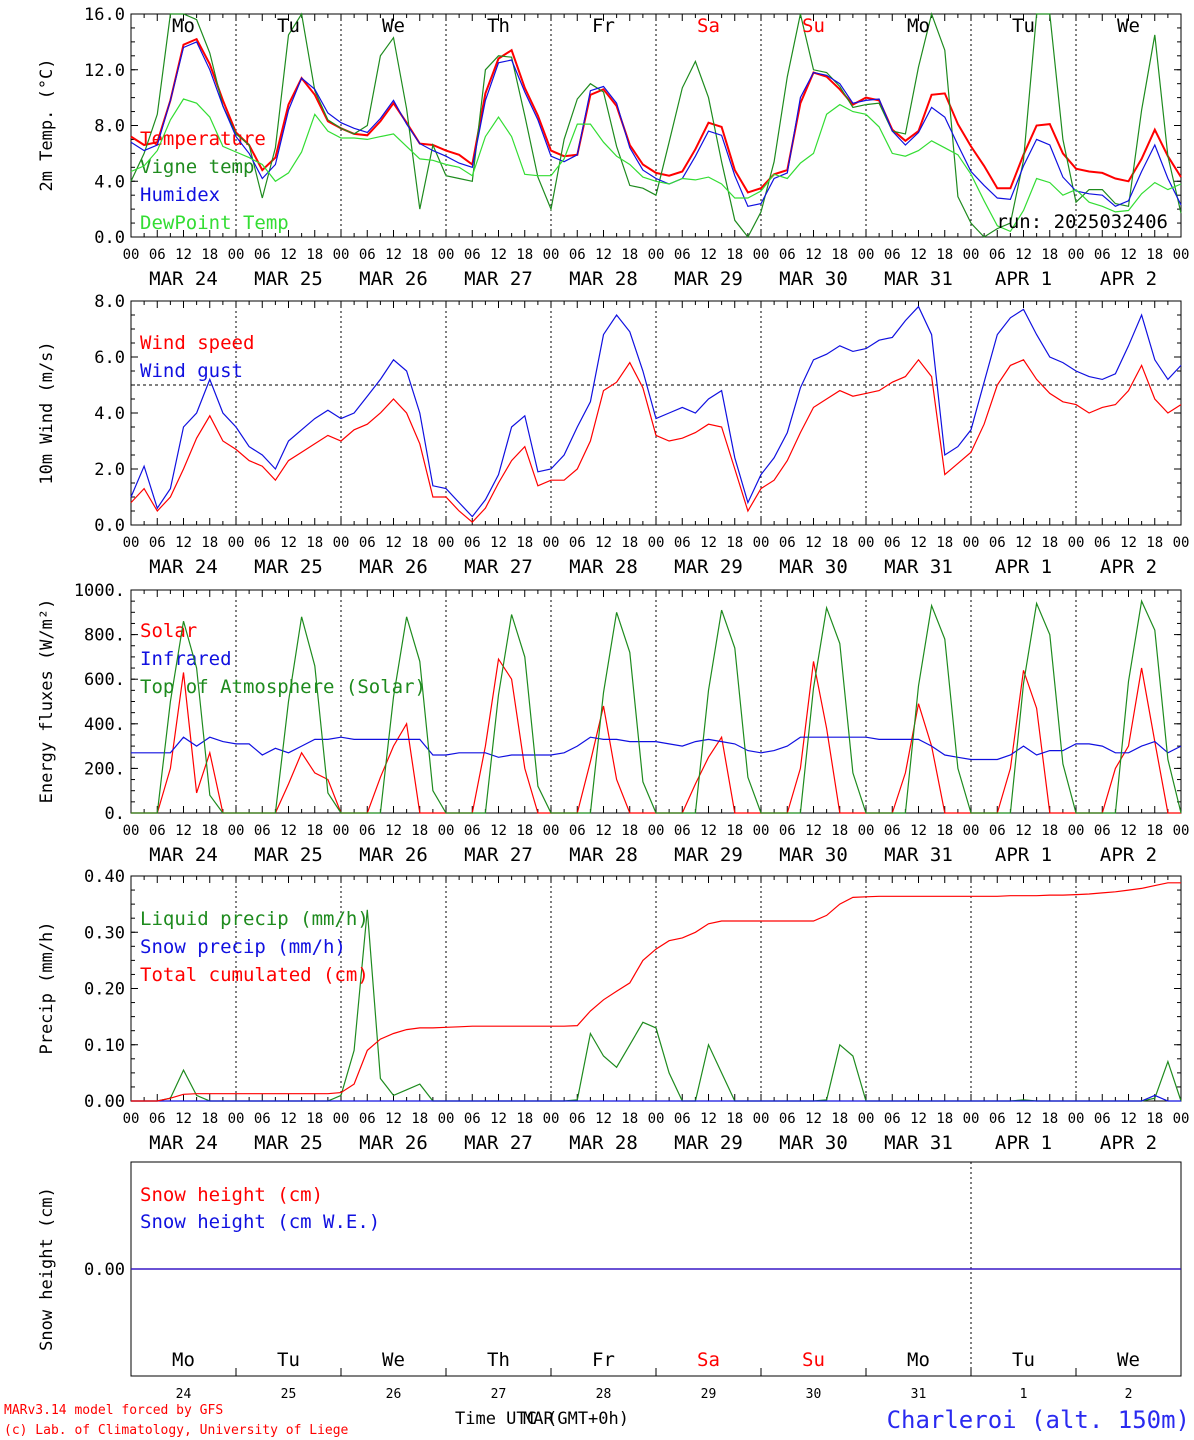 The image size is (1194, 1440). Describe the element at coordinates (104, 15) in the screenshot. I see `y-tick-label: 16.0` at that location.